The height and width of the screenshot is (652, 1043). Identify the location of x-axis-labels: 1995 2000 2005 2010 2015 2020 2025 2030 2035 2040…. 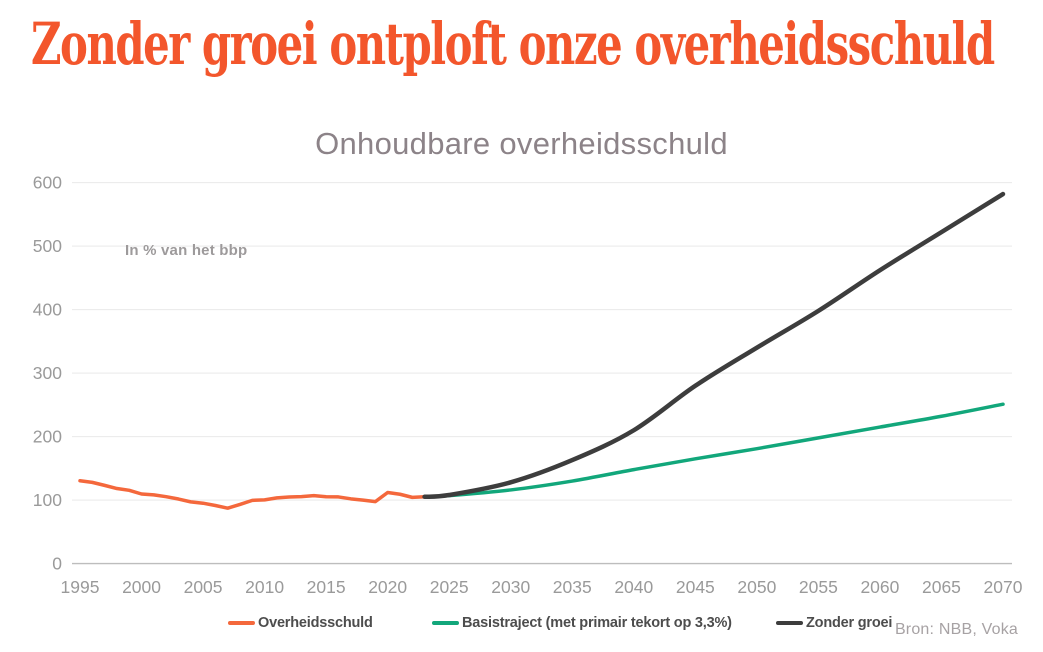
(542, 587).